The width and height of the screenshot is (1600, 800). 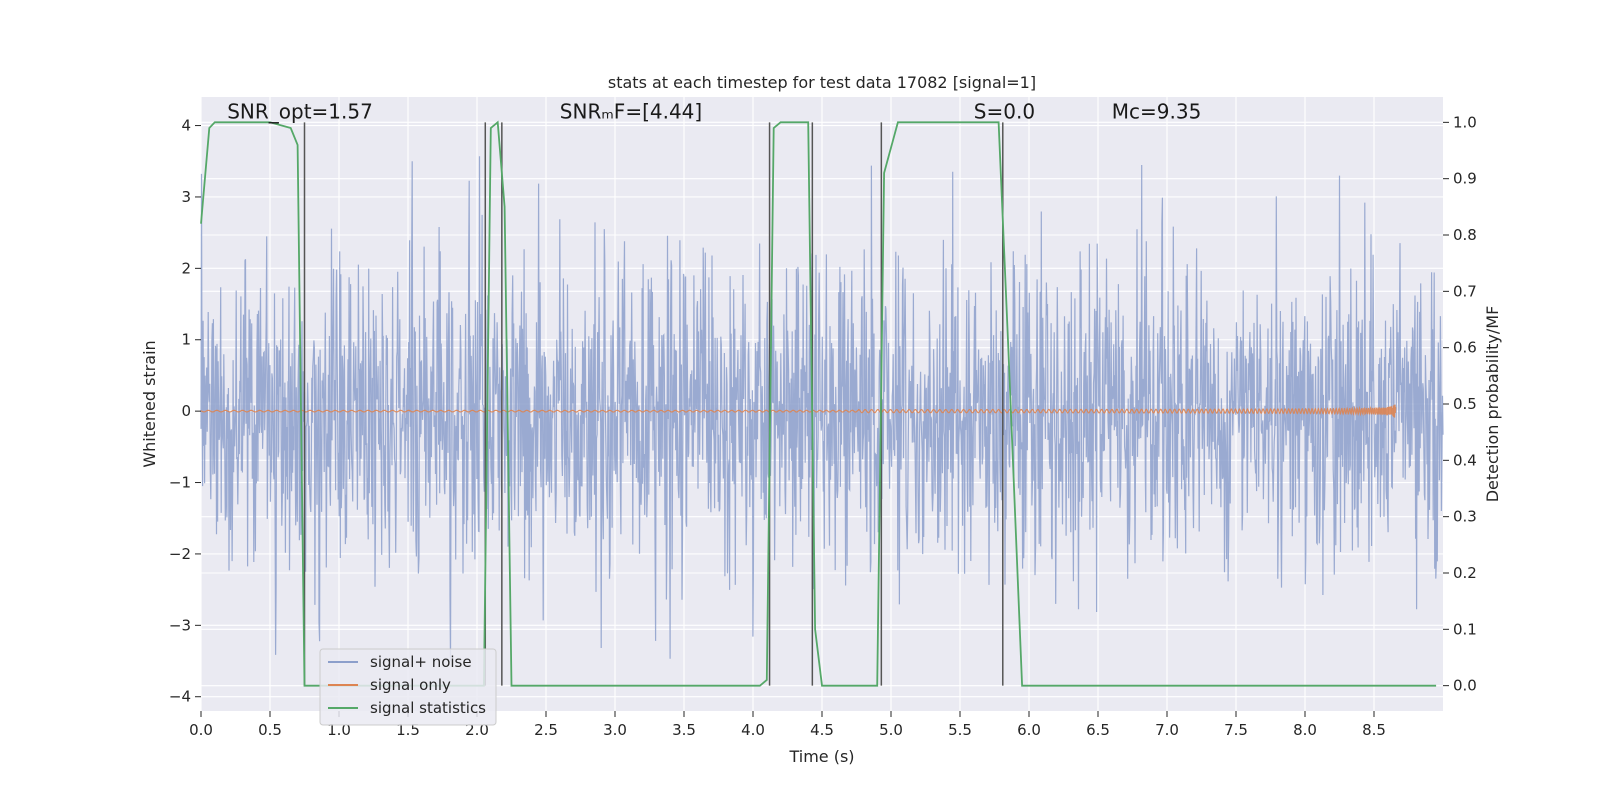 I want to click on annotation-2: S=0.0, so click(x=1004, y=111).